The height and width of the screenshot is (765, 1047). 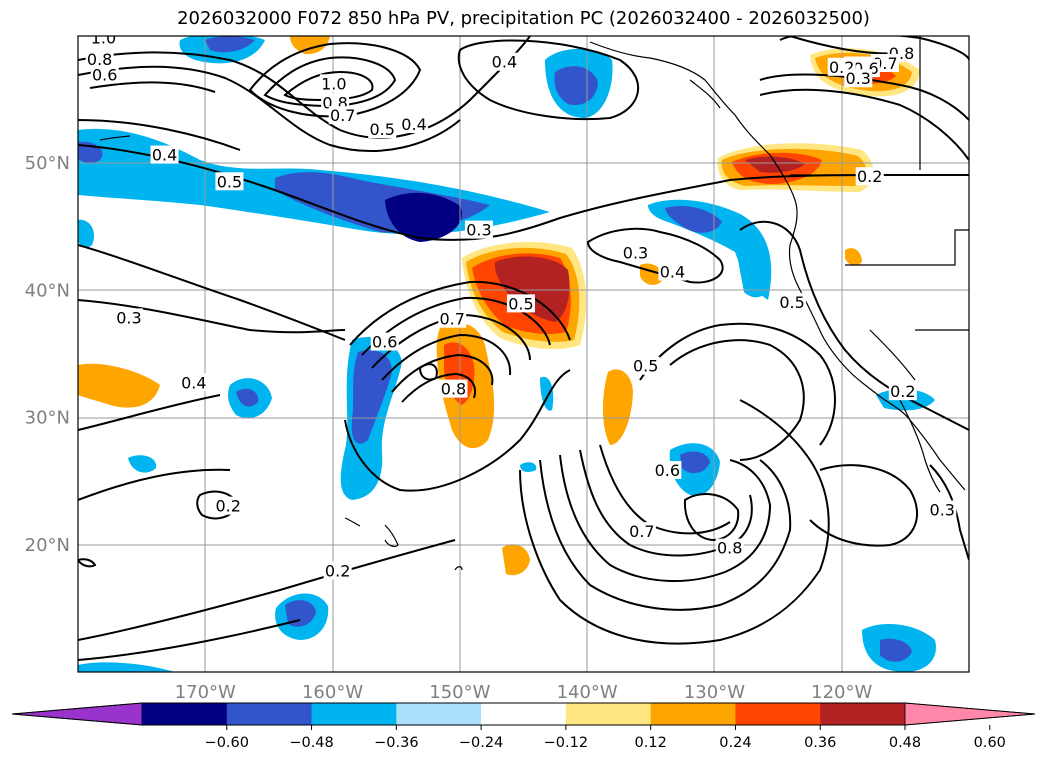 I want to click on latitude-label: 50°N, so click(x=47, y=163).